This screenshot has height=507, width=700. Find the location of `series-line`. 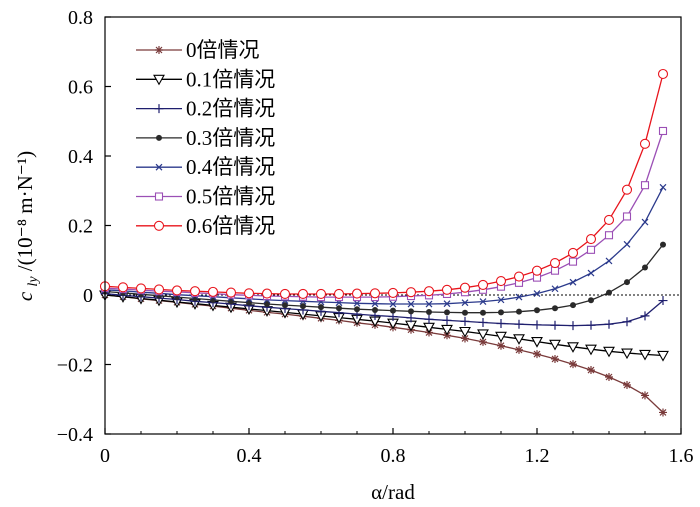

series-line is located at coordinates (384, 279).